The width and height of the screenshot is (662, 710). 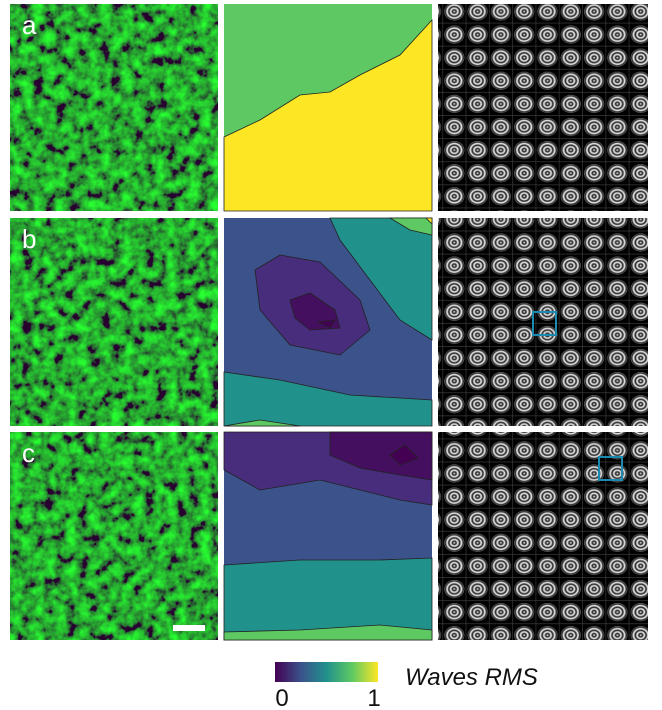 What do you see at coordinates (281, 697) in the screenshot?
I see `colorbar-tick-label: 0` at bounding box center [281, 697].